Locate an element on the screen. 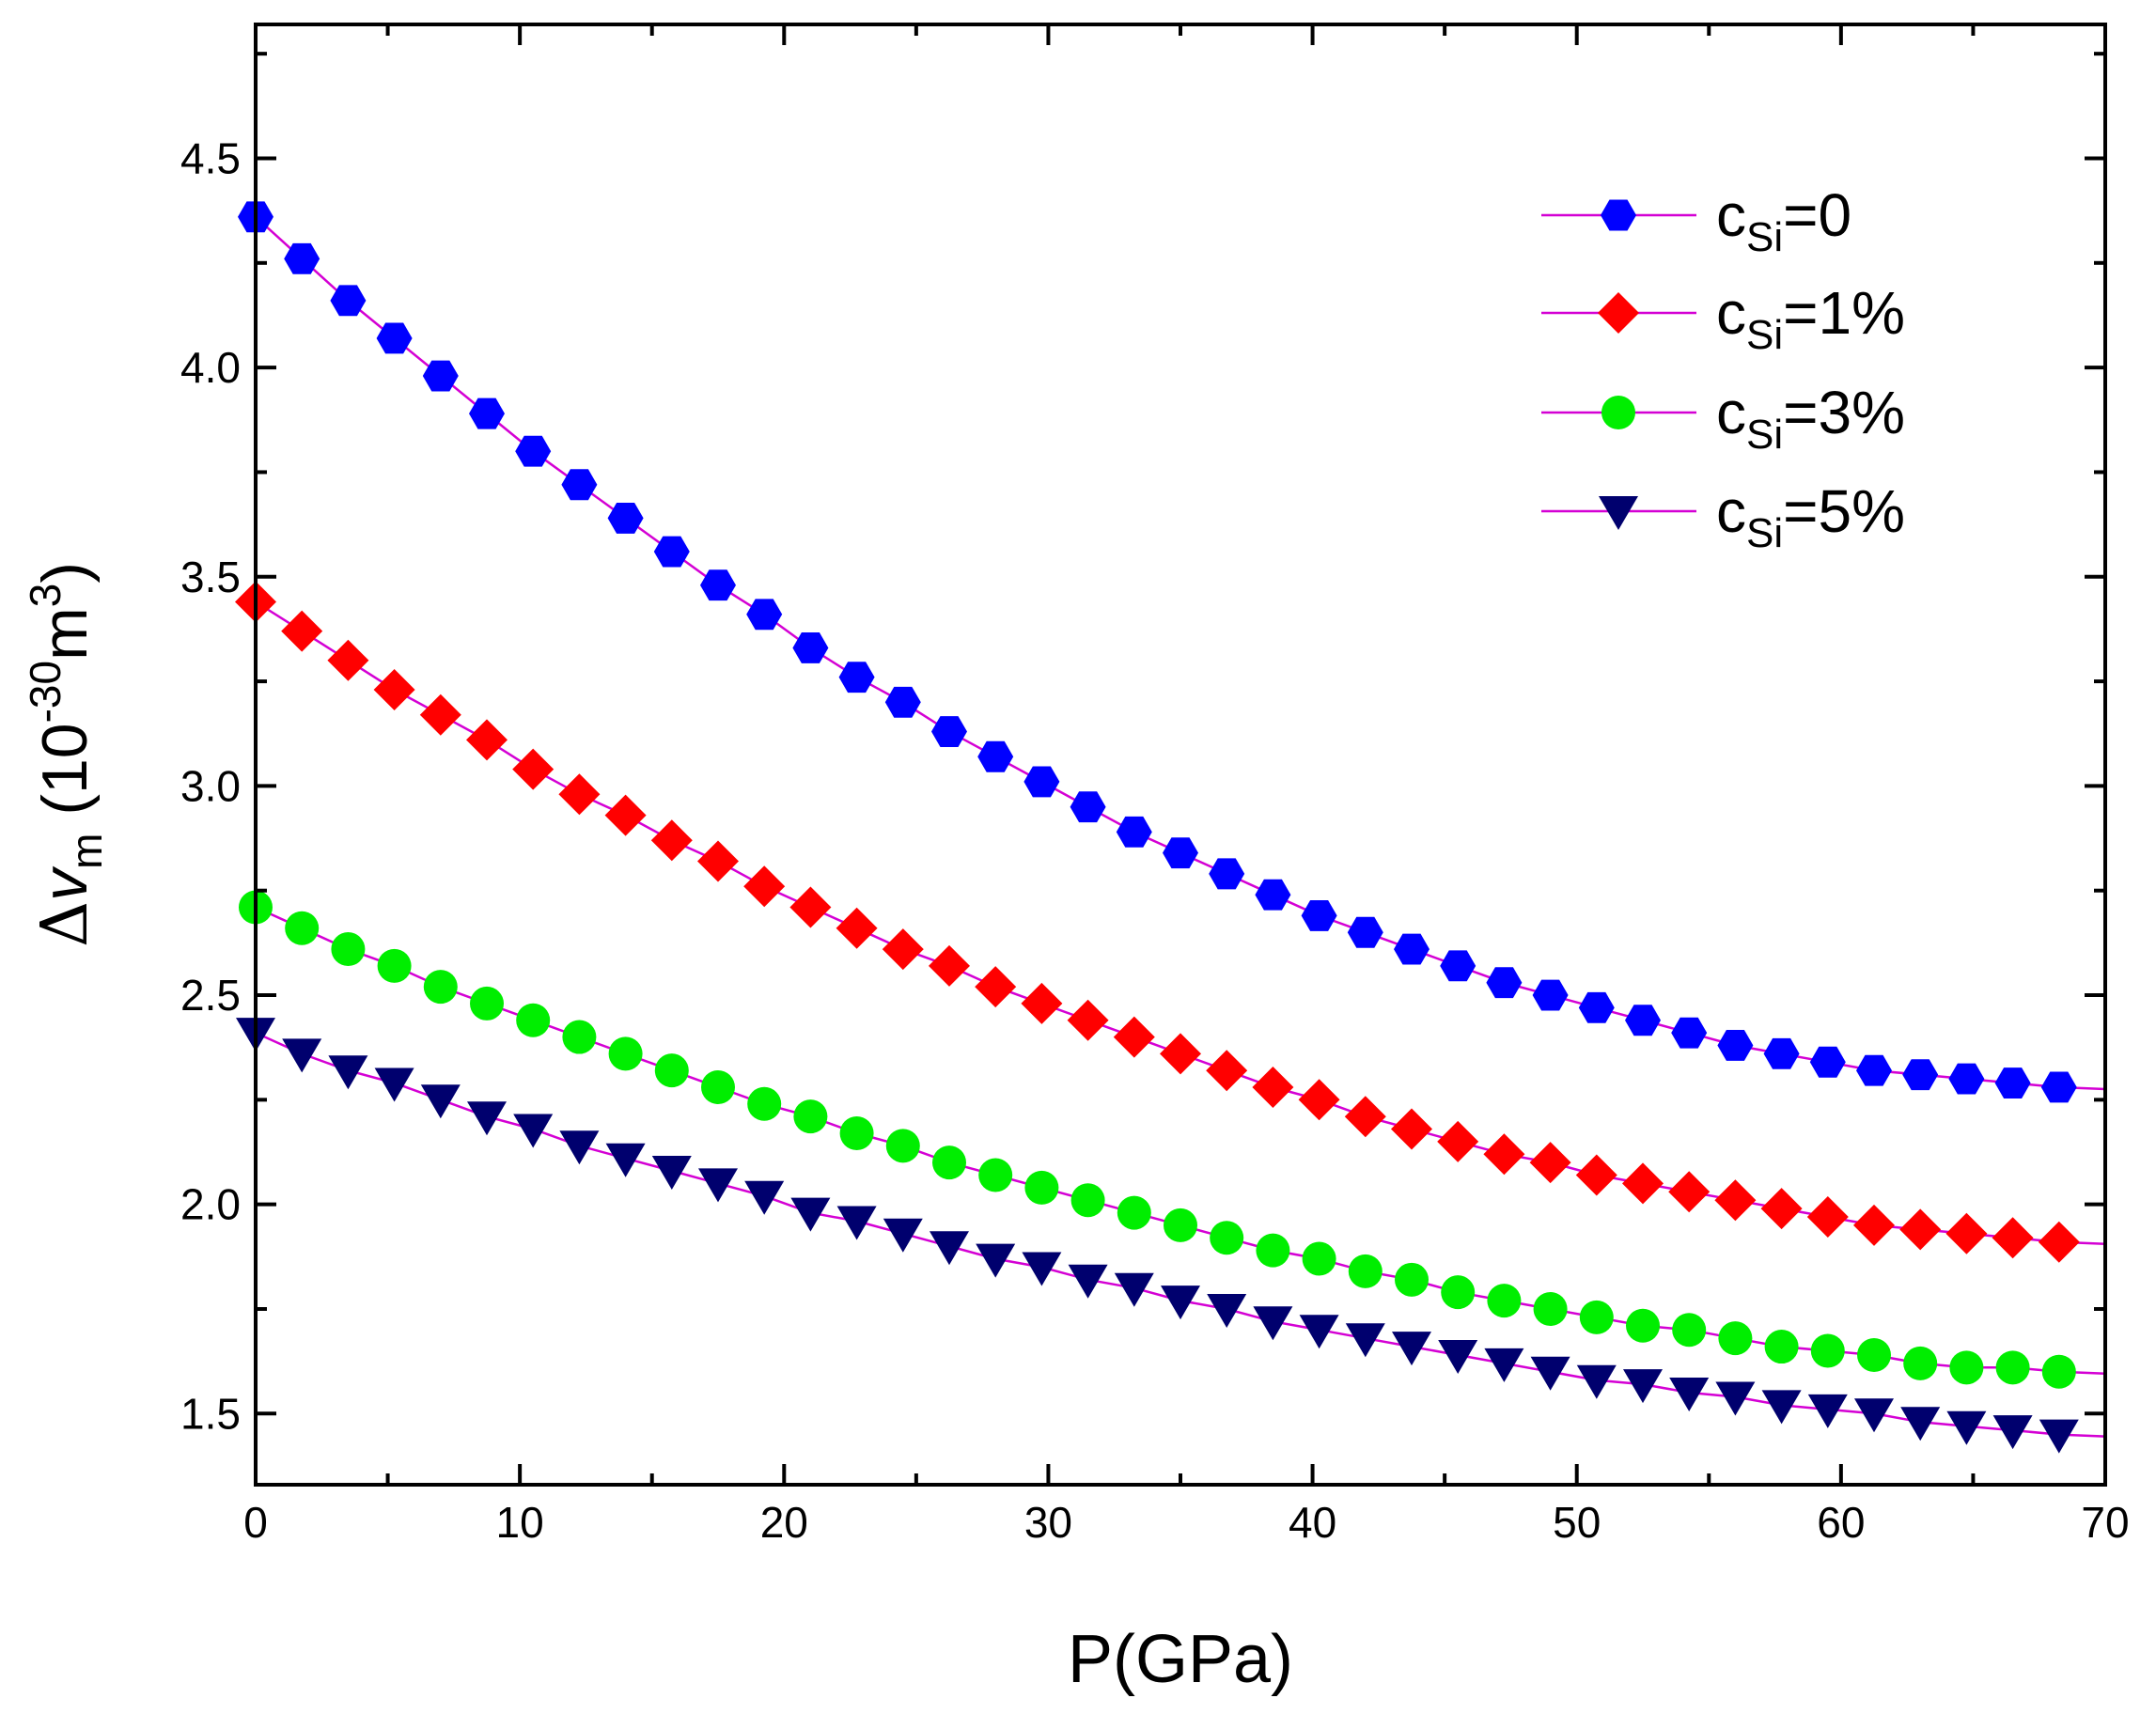 This screenshot has width=2156, height=1714. y-tick-label: 2.5 is located at coordinates (210, 995).